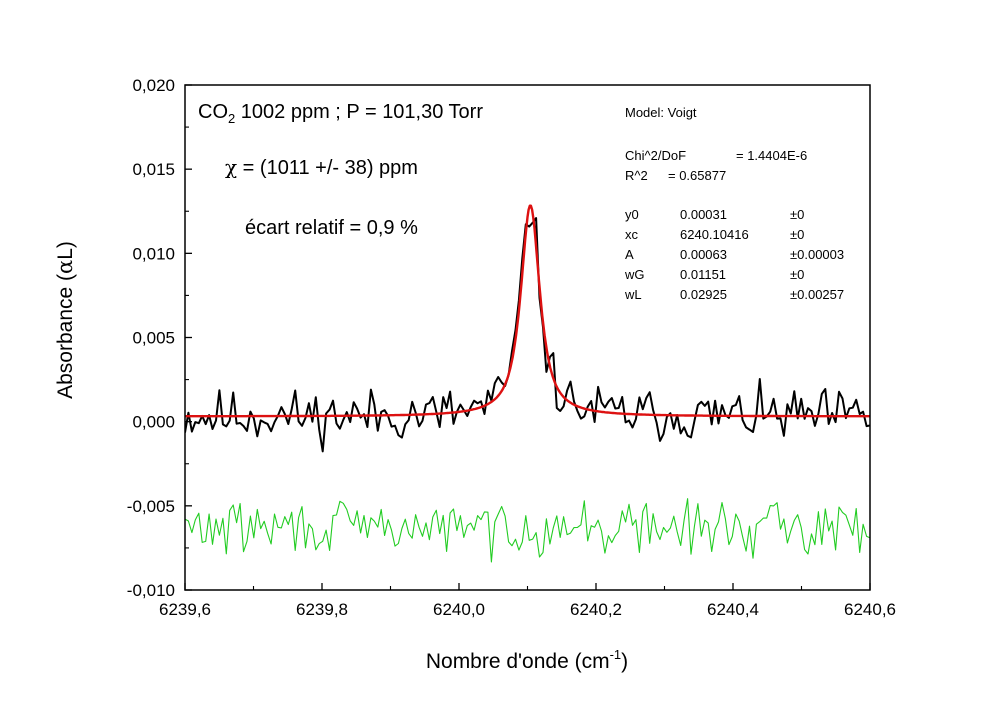 The width and height of the screenshot is (995, 702). What do you see at coordinates (633, 294) in the screenshot?
I see `fit-param-name: wL` at bounding box center [633, 294].